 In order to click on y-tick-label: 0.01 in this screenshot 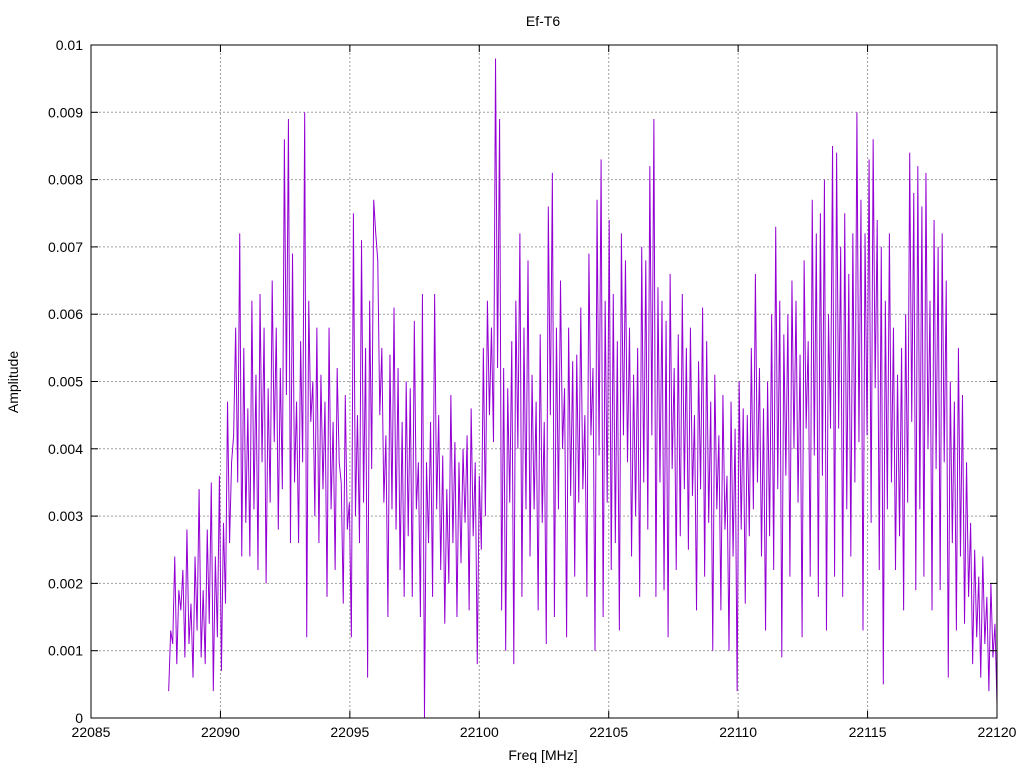, I will do `click(69, 45)`.